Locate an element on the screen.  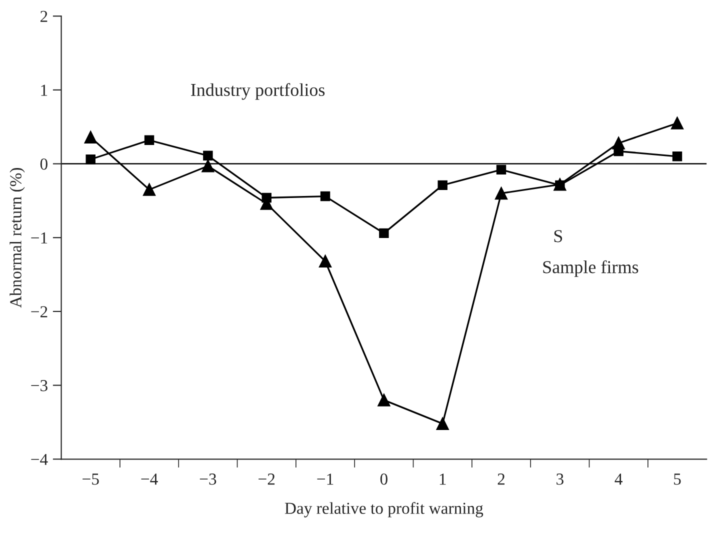
y-tick-label: −3 is located at coordinates (39, 386).